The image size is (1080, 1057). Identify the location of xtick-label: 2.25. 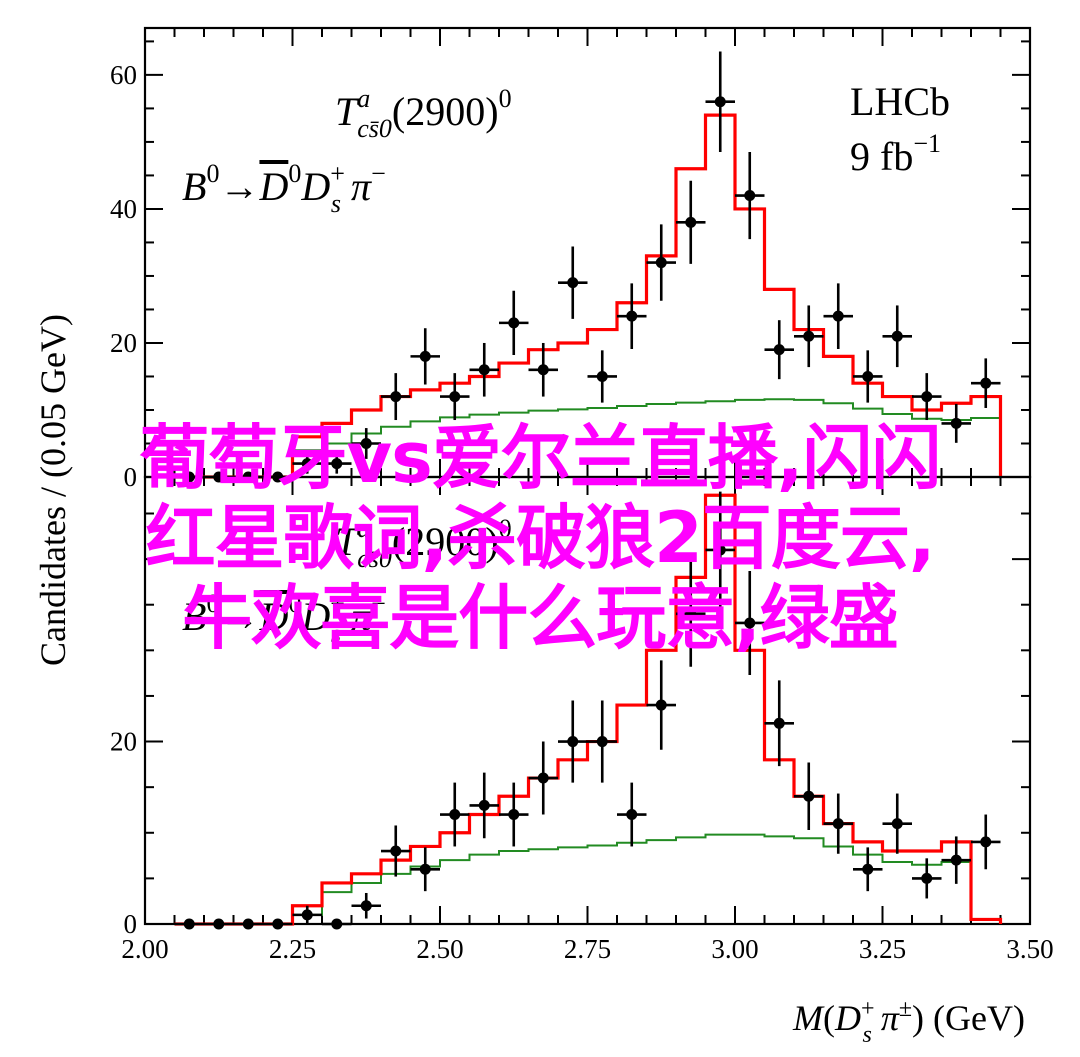
(292, 949).